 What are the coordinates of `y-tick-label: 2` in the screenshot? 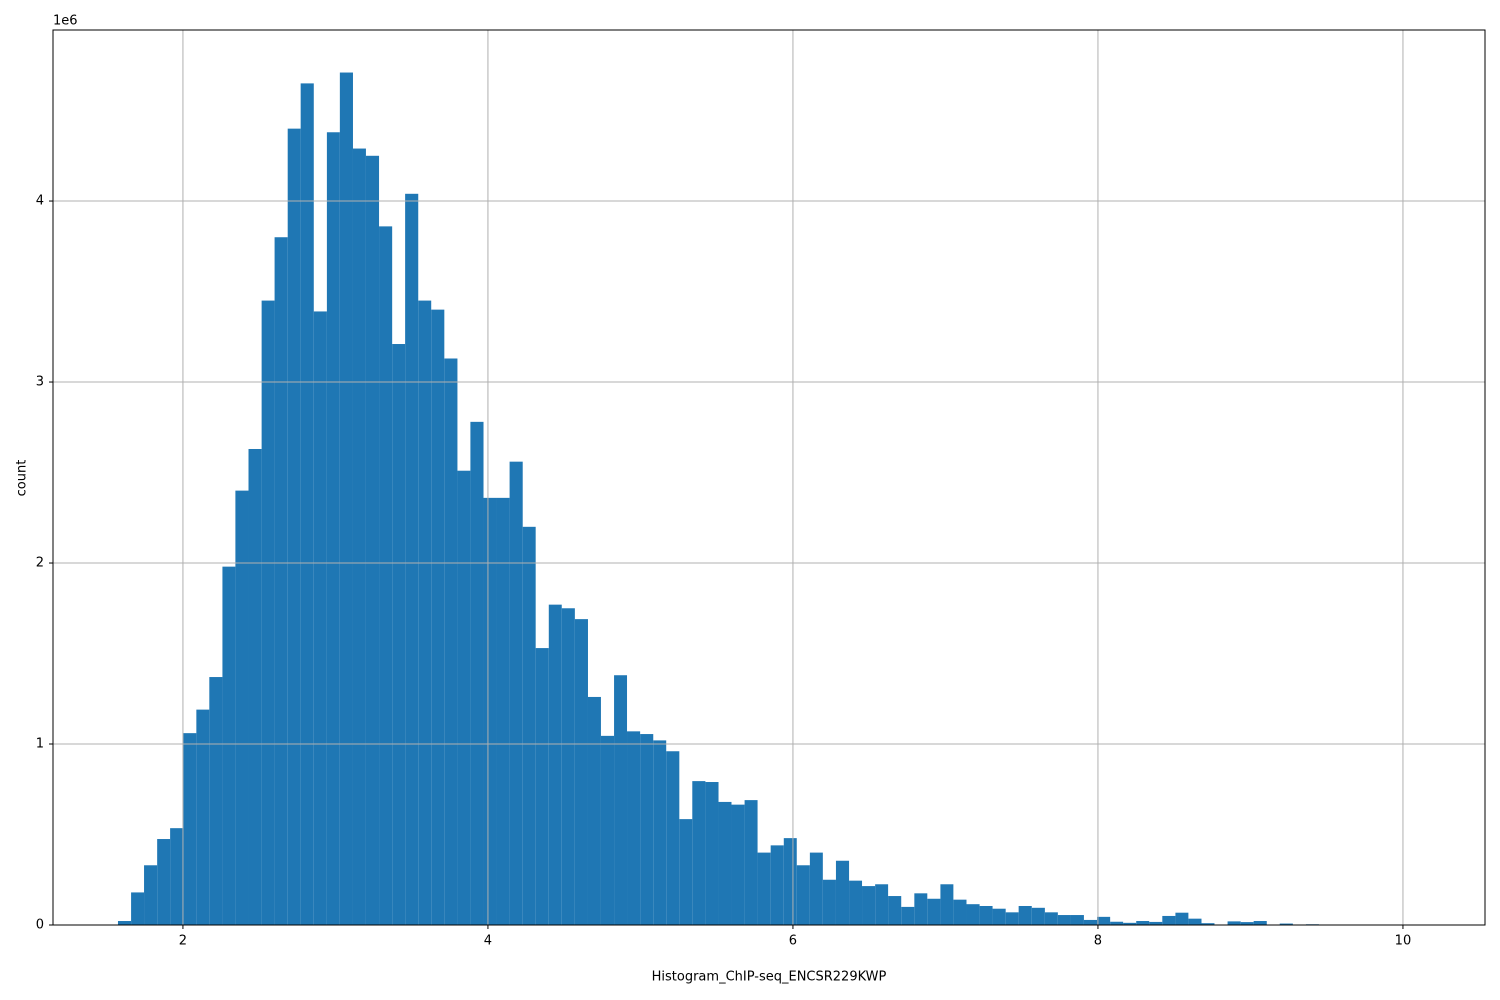 It's located at (40, 563).